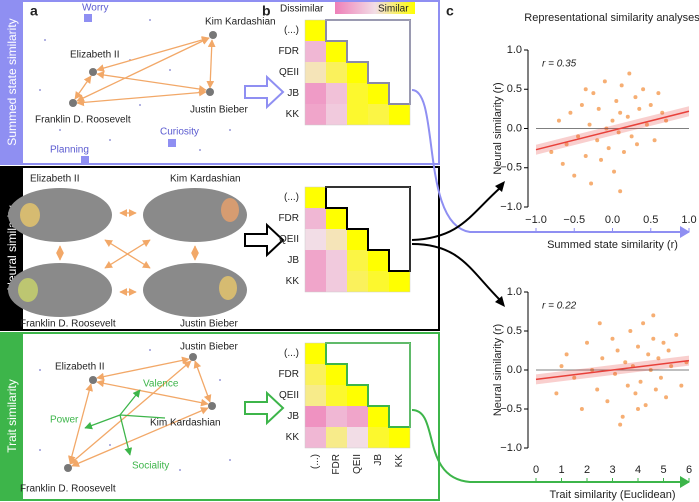  I want to click on state-label: Planning, so click(69, 150).